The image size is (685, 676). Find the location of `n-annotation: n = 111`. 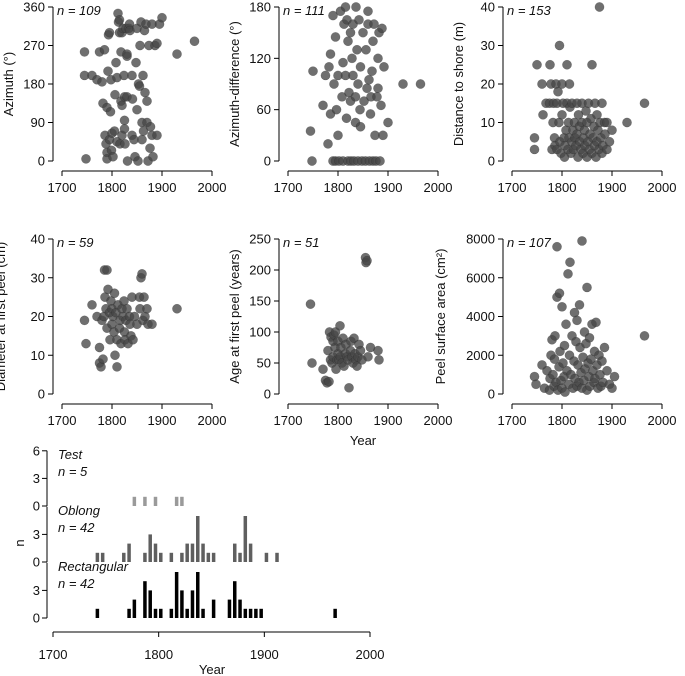

n-annotation: n = 111 is located at coordinates (304, 10).